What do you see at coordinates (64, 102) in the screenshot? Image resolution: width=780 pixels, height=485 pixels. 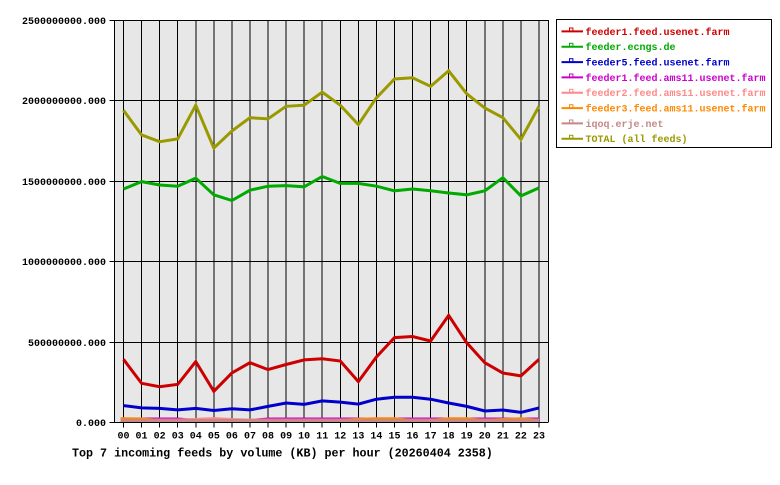 I see `svg-text: 2000000000.000` at bounding box center [64, 102].